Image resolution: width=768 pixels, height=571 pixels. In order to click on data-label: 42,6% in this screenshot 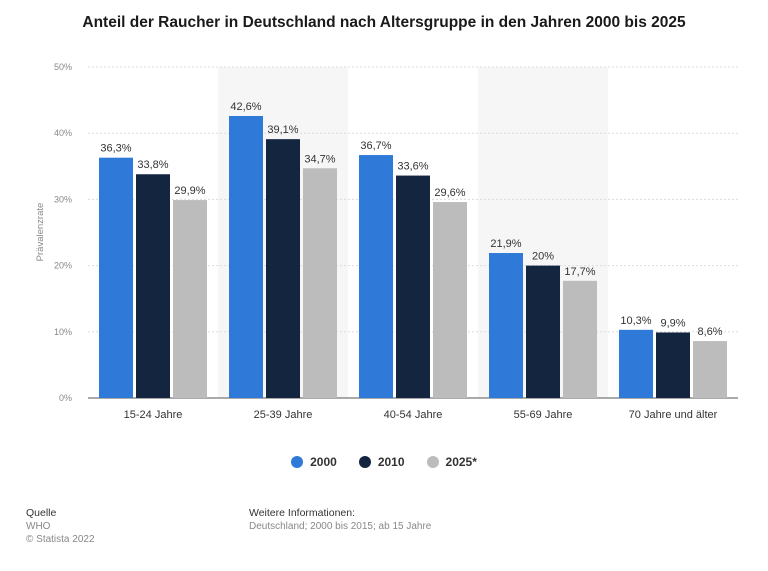, I will do `click(245, 107)`.